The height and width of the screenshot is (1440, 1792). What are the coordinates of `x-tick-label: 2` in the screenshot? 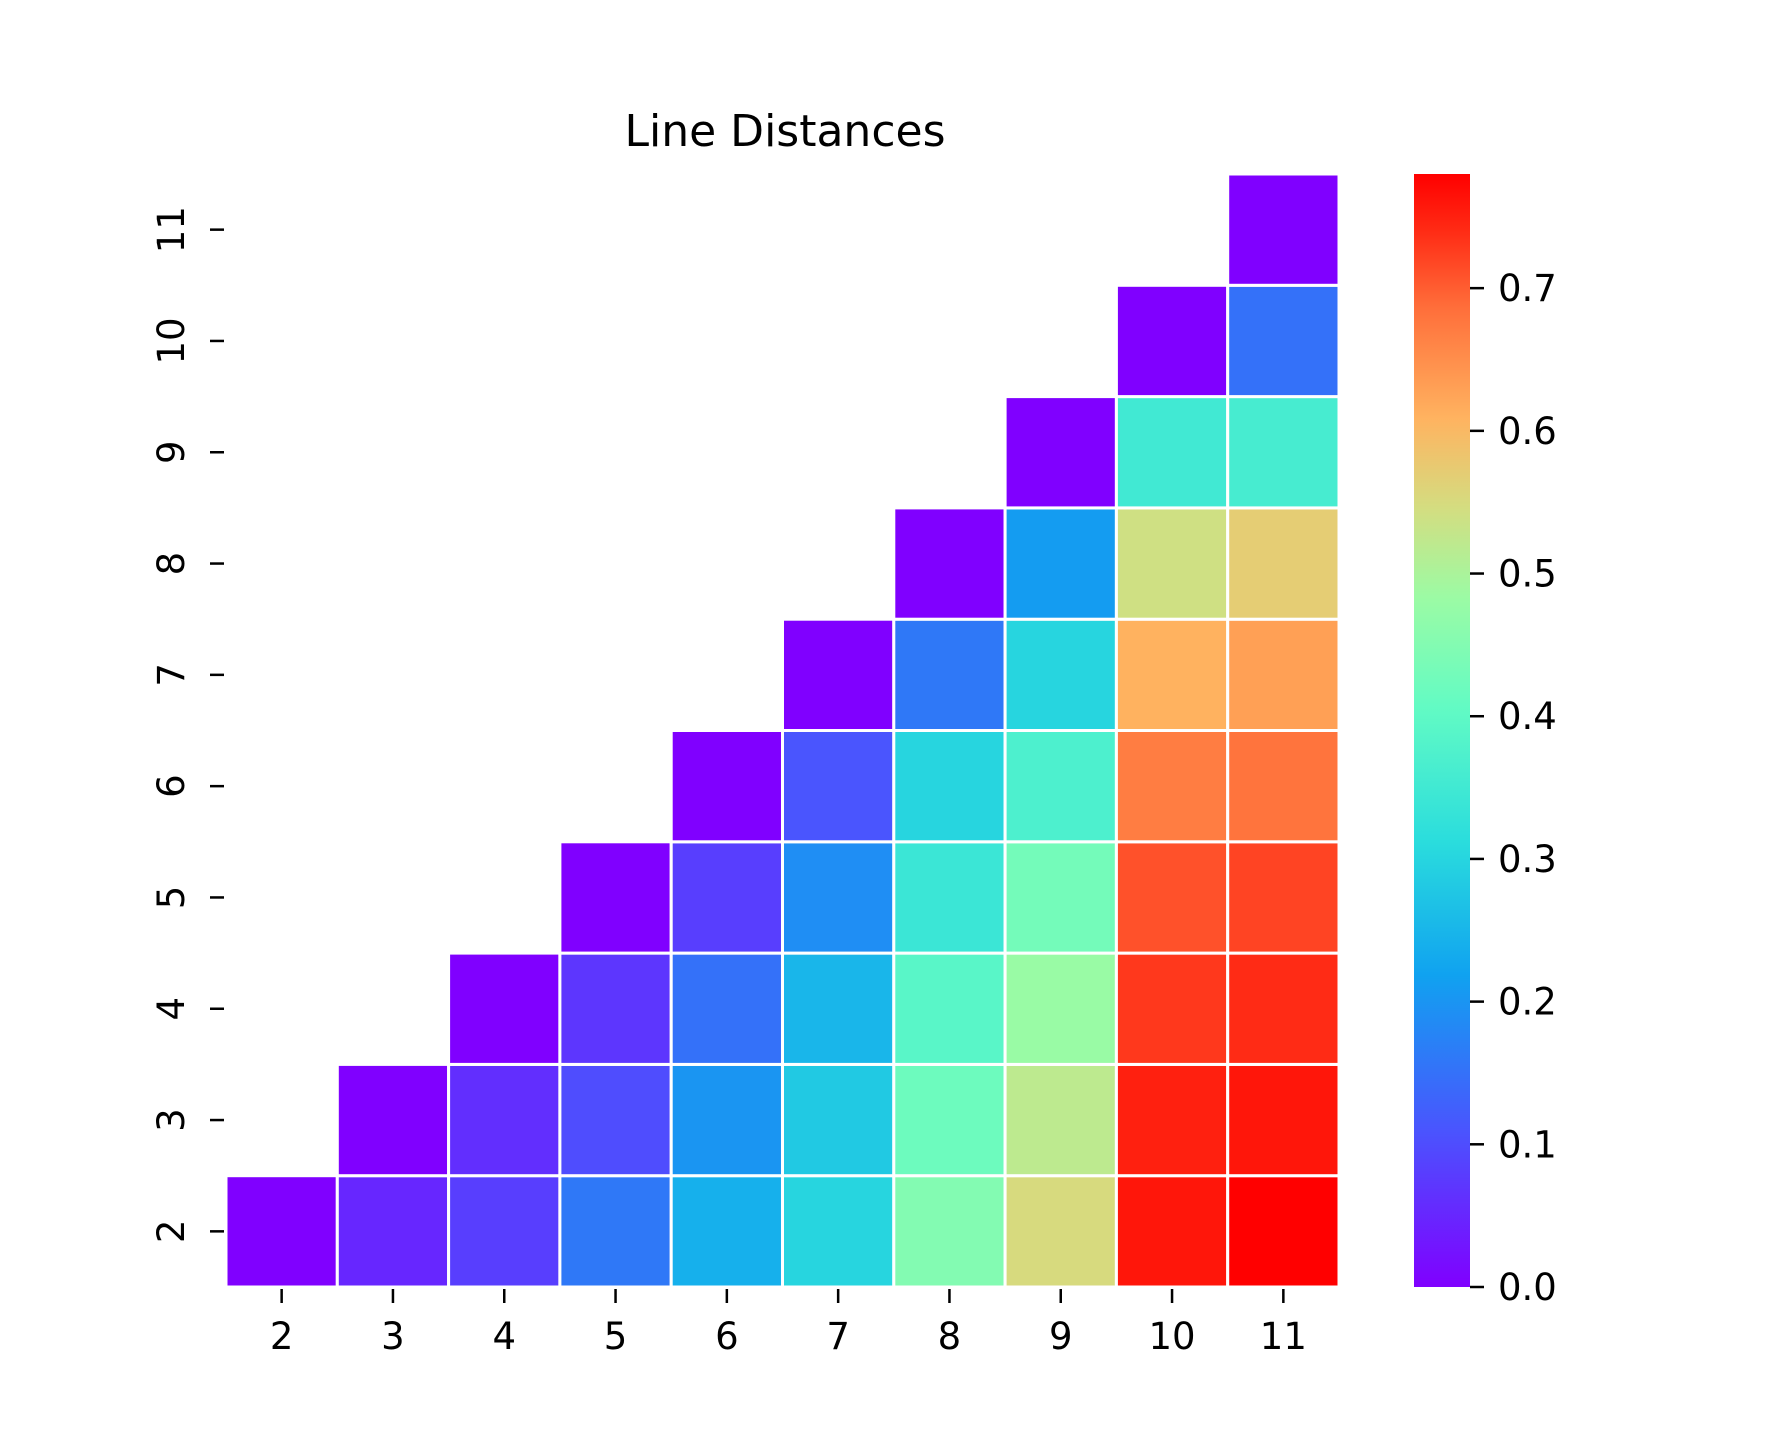 It's located at (282, 1336).